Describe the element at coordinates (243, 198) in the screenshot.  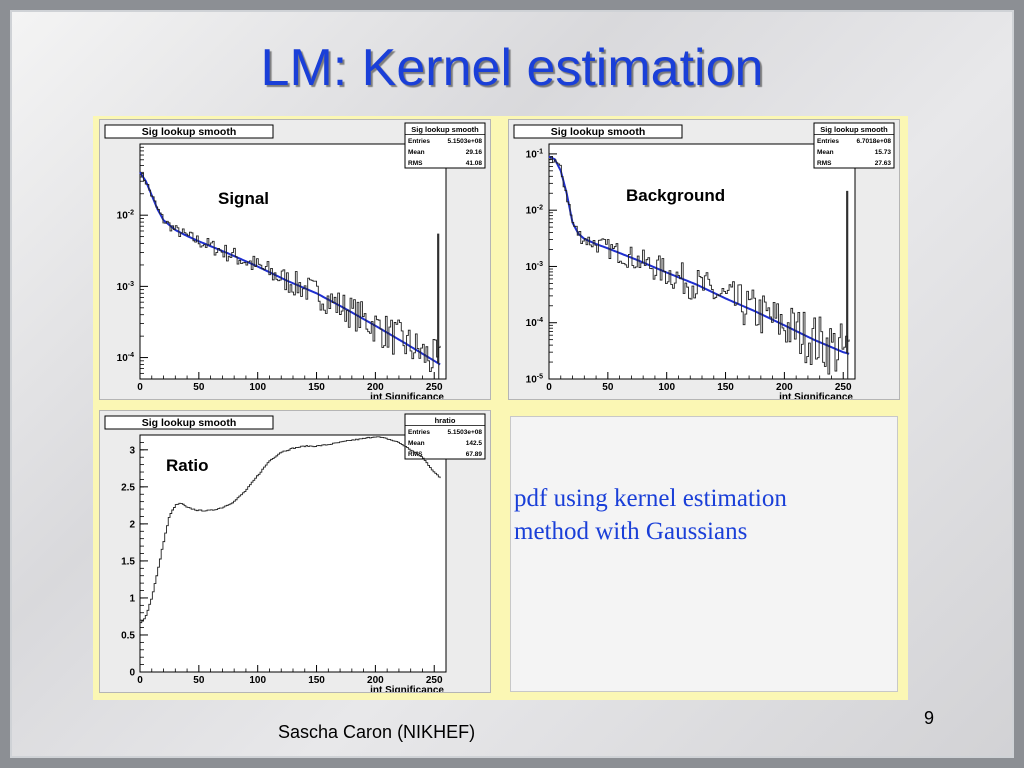
I see `plot-label-signal: Signal` at that location.